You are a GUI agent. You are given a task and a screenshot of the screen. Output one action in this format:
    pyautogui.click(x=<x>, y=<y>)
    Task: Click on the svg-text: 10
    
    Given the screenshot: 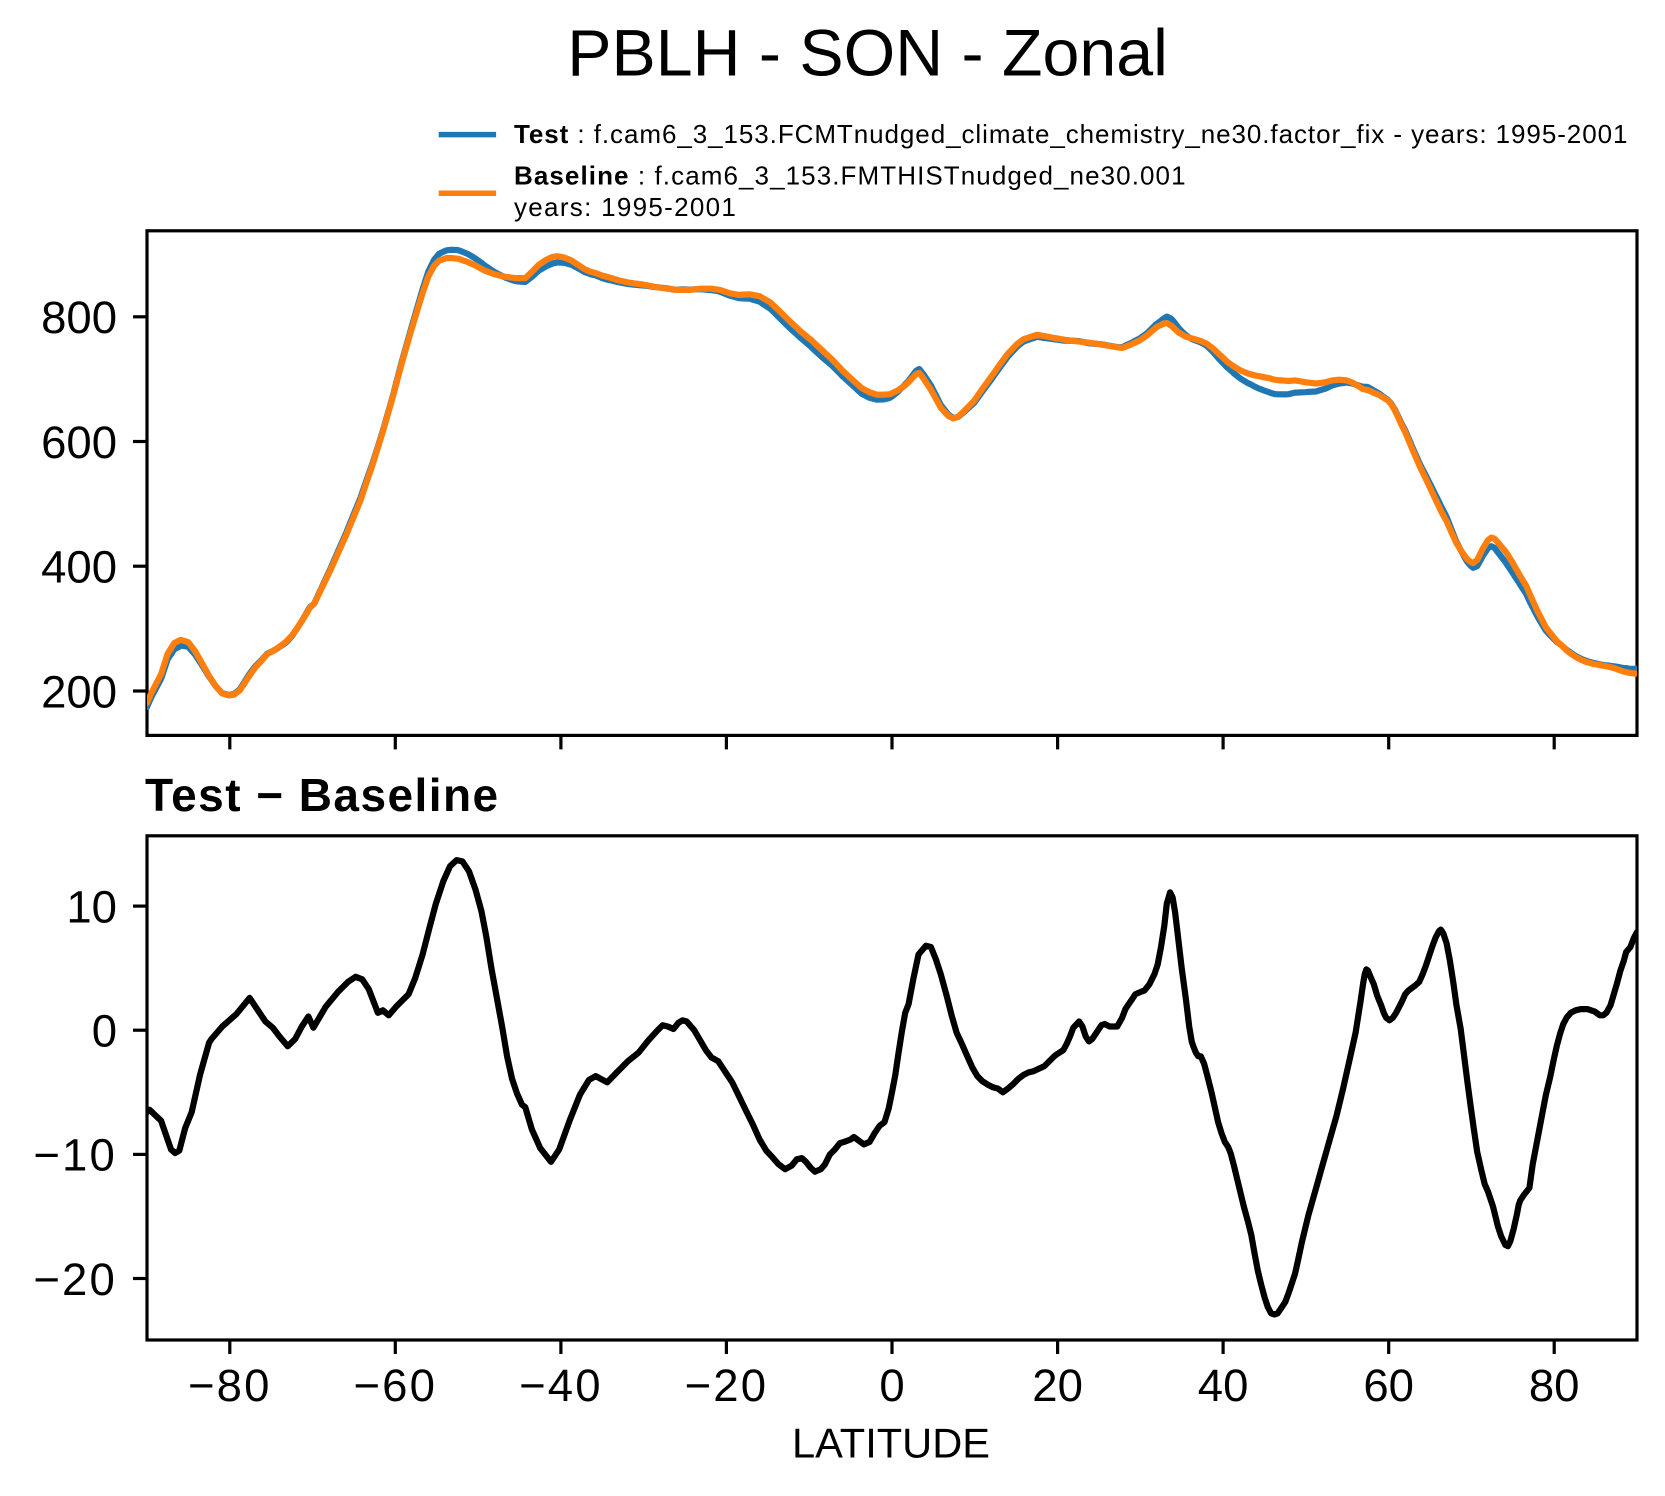 What is the action you would take?
    pyautogui.click(x=91, y=906)
    